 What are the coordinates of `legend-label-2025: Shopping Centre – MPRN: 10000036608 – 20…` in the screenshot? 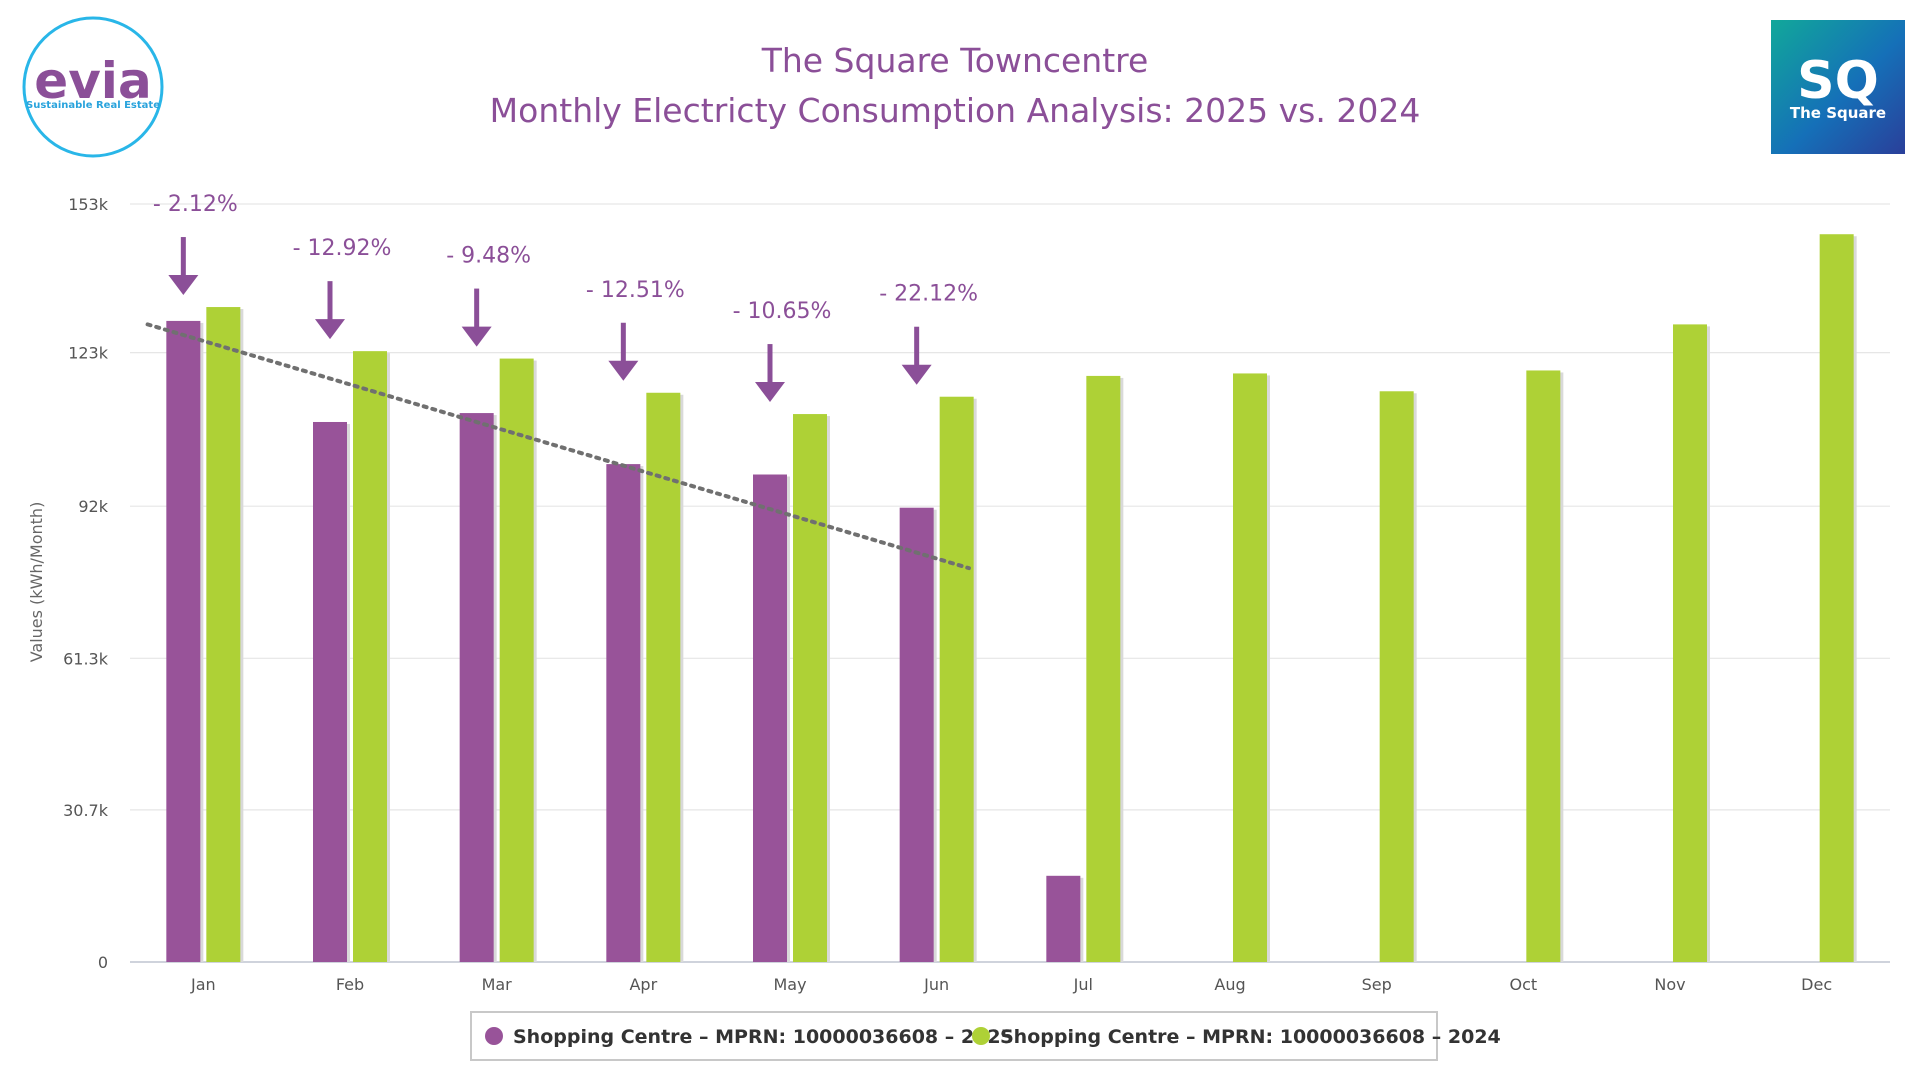 It's located at (763, 1037).